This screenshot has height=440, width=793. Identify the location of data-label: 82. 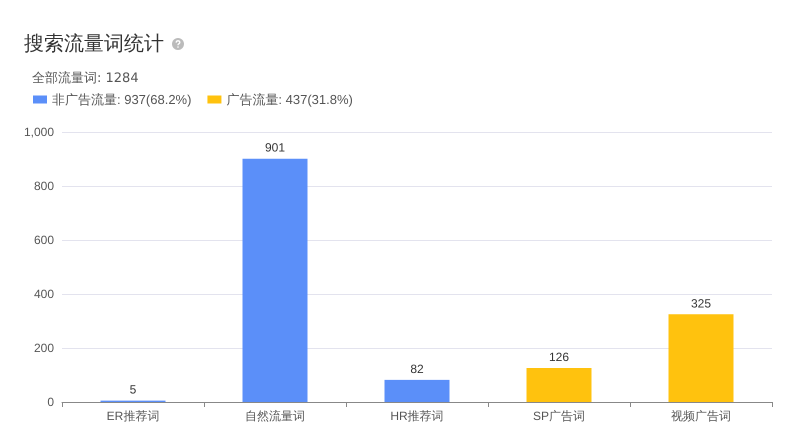
(417, 369).